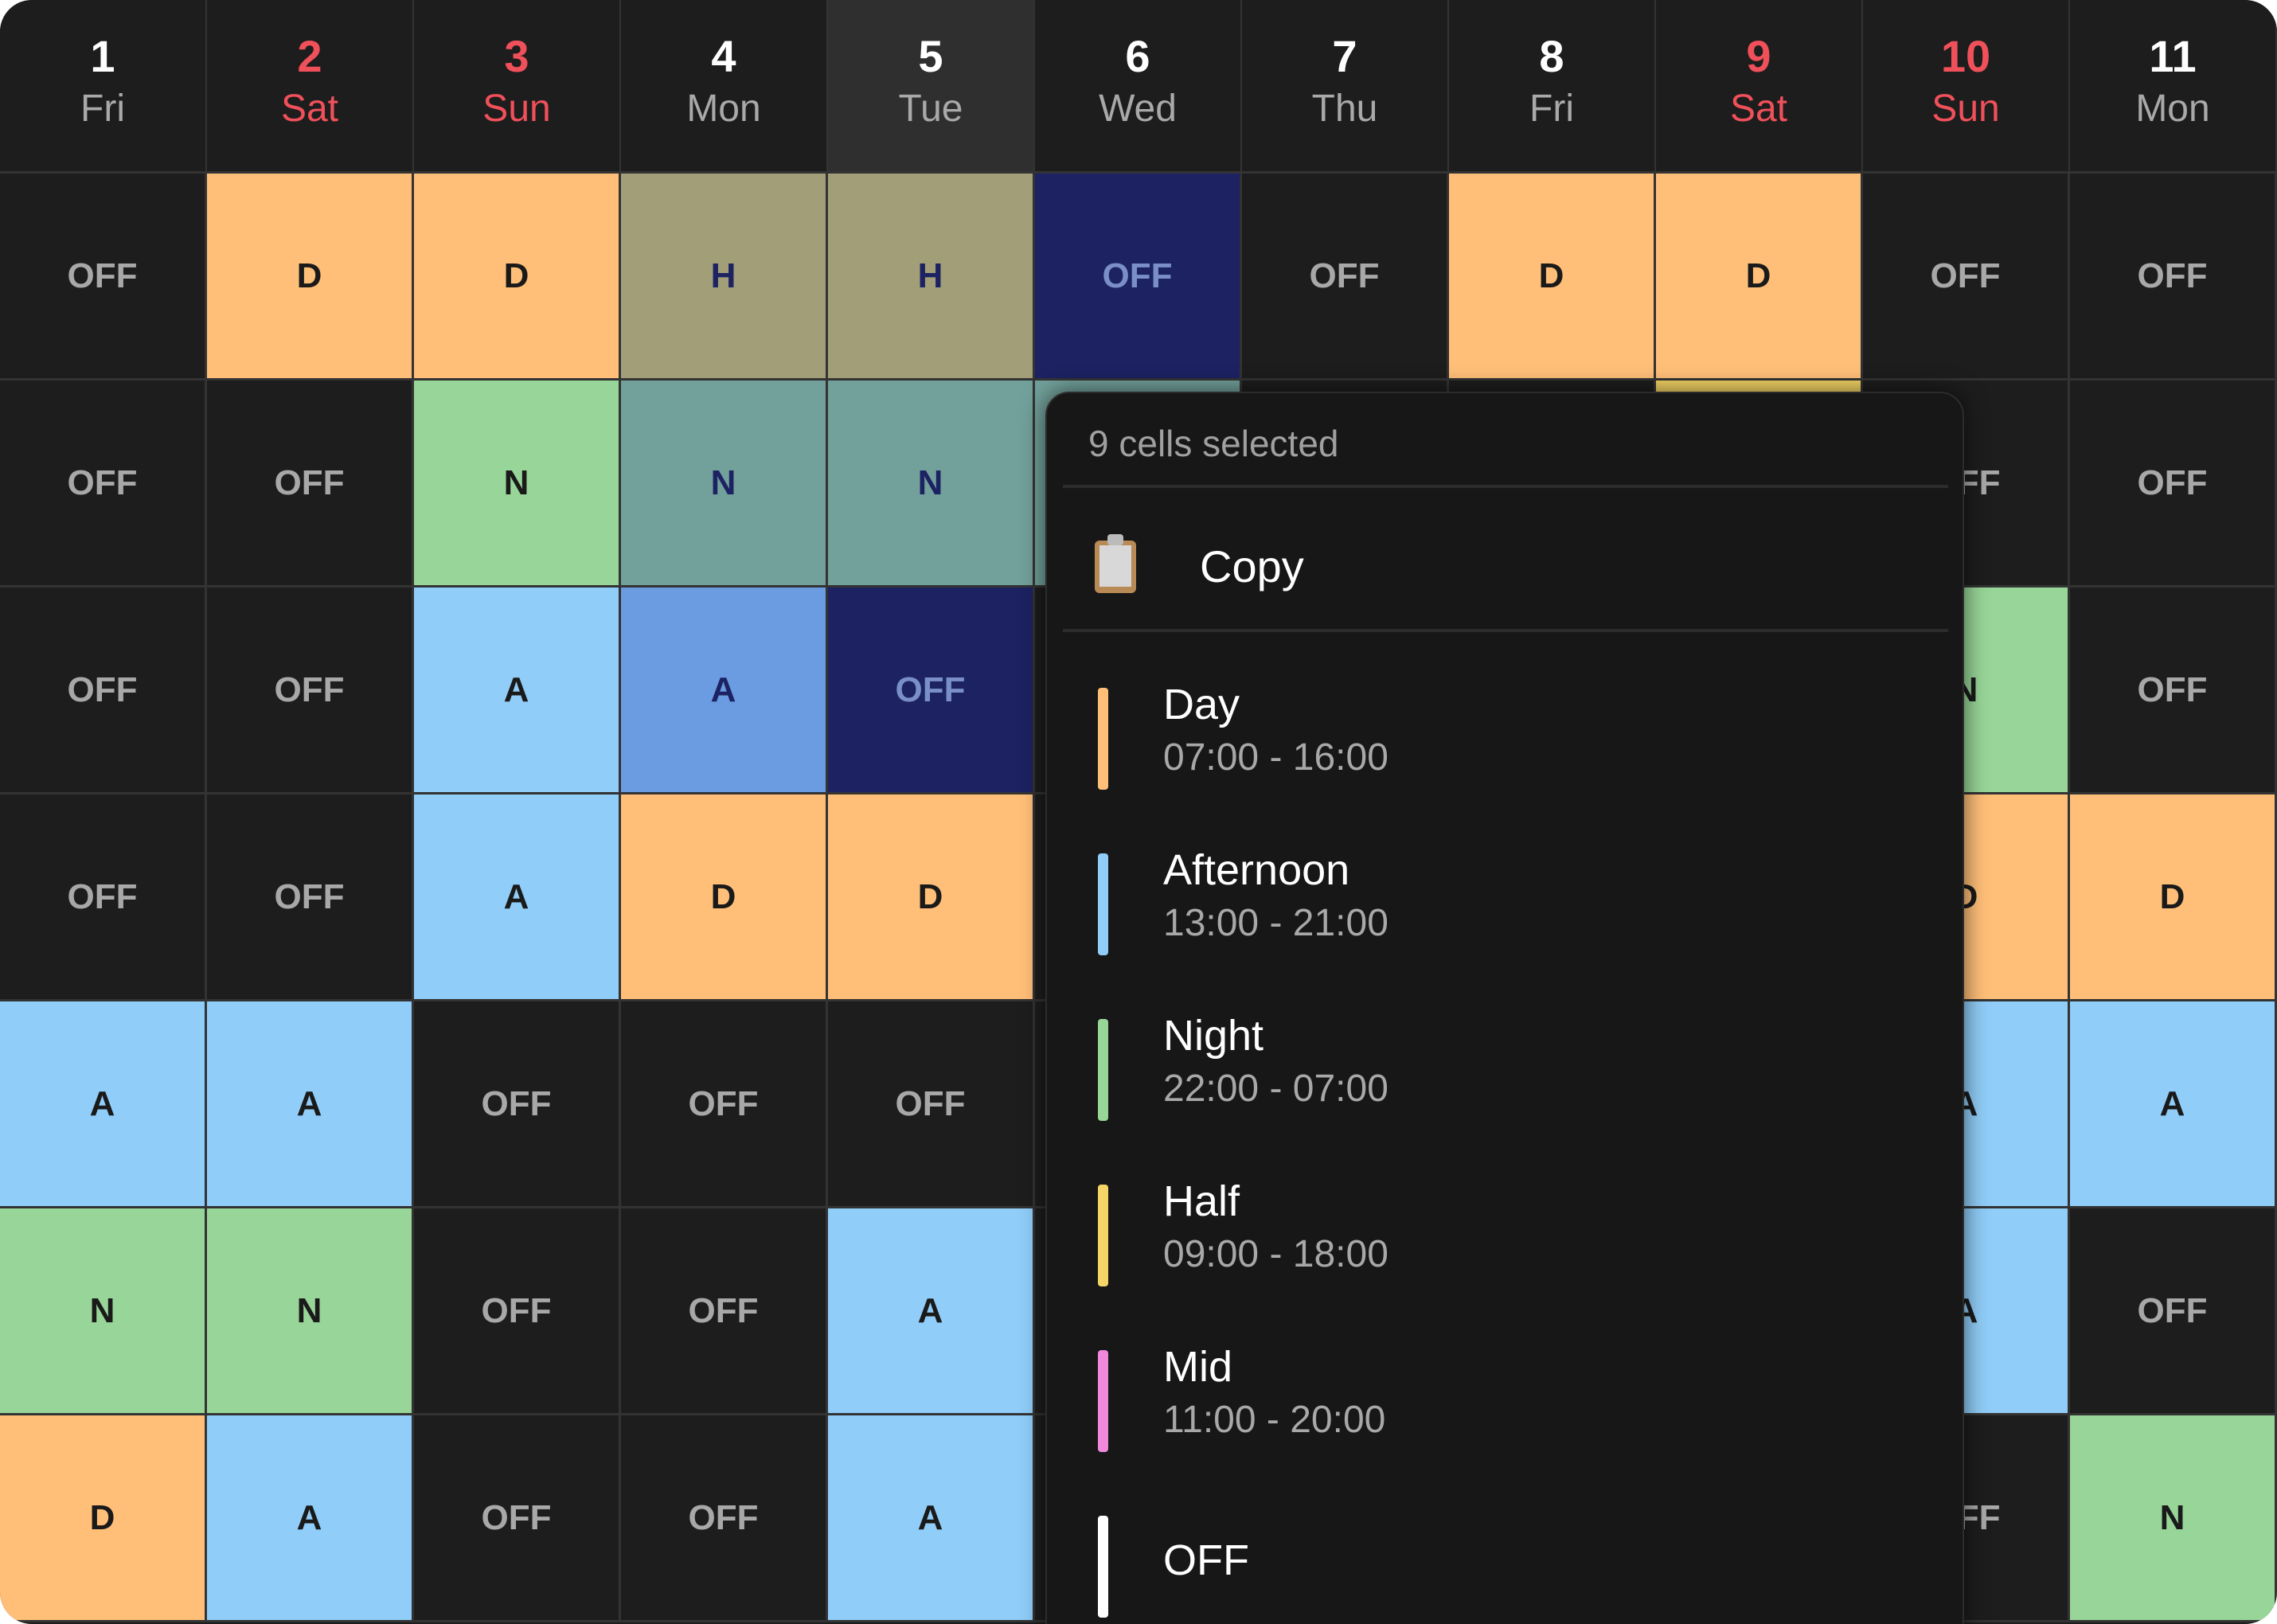 This screenshot has height=1624, width=2277. Describe the element at coordinates (1256, 870) in the screenshot. I see `shift-name: Afternoon` at that location.